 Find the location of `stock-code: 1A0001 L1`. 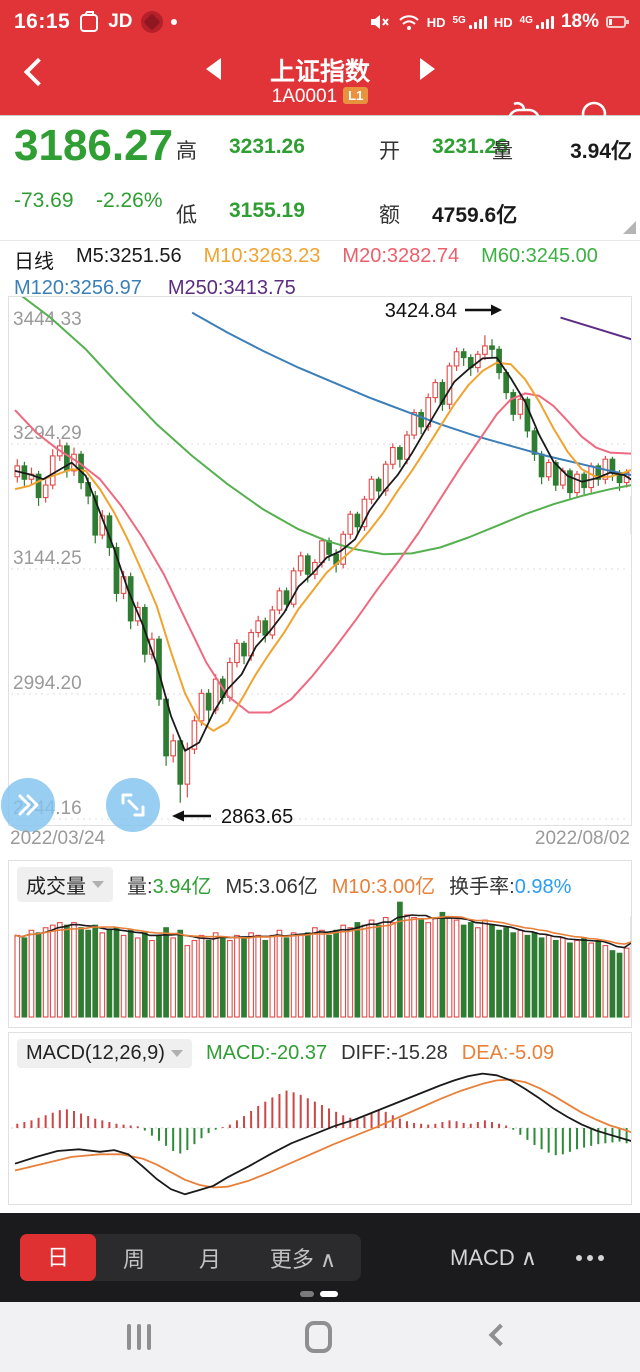

stock-code: 1A0001 L1 is located at coordinates (320, 97).